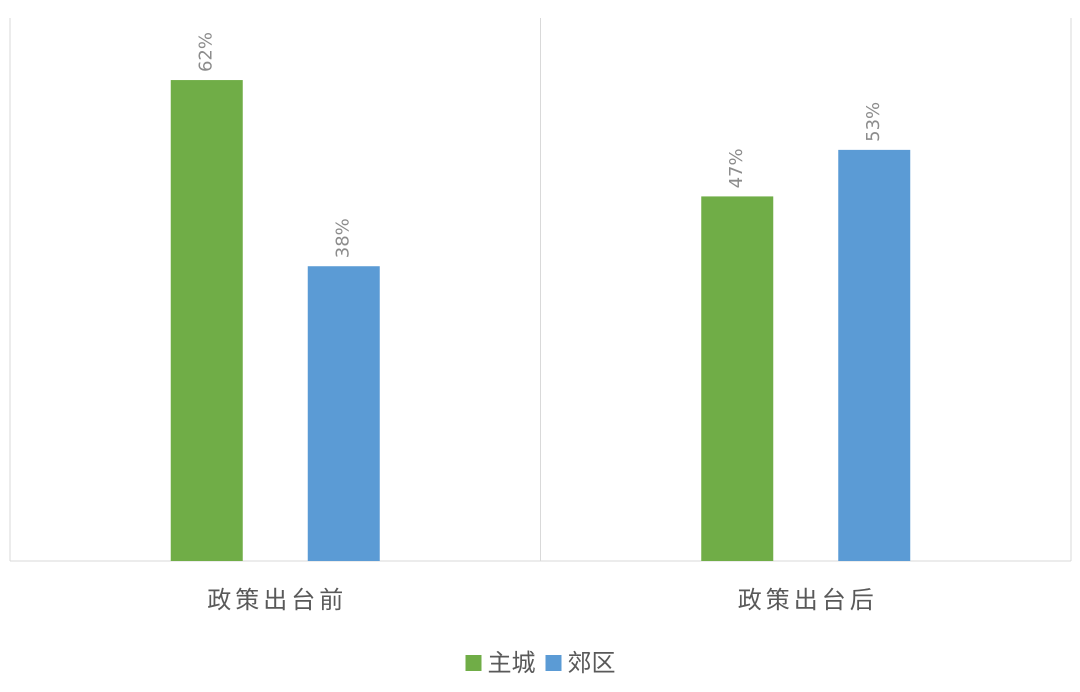 The width and height of the screenshot is (1080, 692). Describe the element at coordinates (736, 168) in the screenshot. I see `data-label: 47%` at that location.